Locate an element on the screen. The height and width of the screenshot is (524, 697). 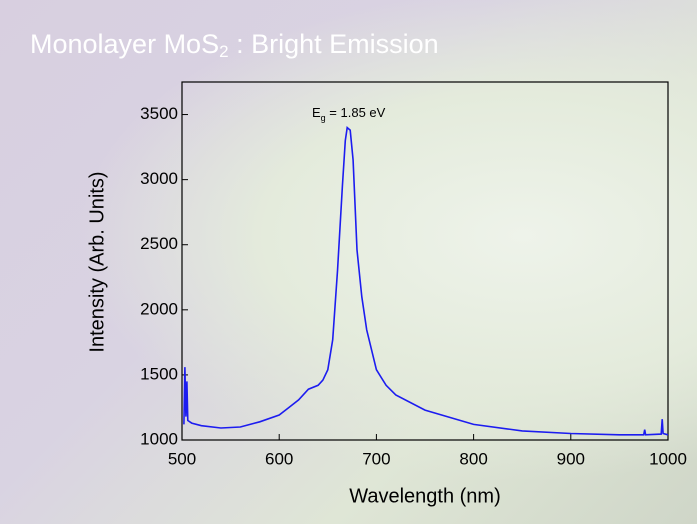
y-tick-label: 1500 is located at coordinates (159, 373).